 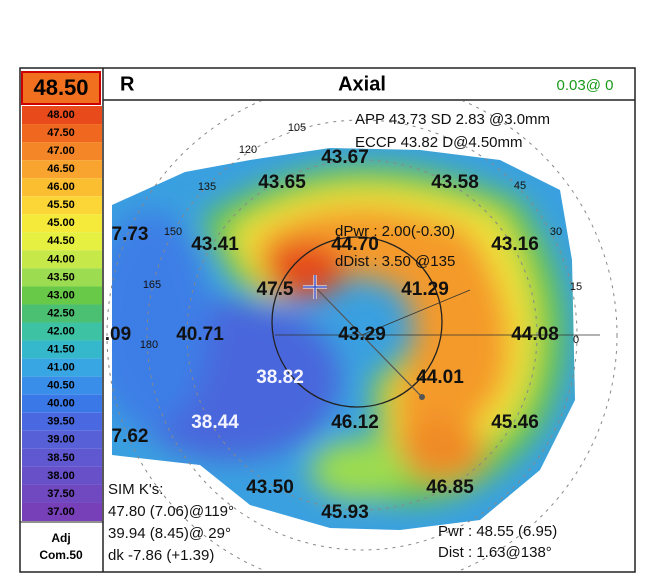 I want to click on map-value: 38.44, so click(x=215, y=422).